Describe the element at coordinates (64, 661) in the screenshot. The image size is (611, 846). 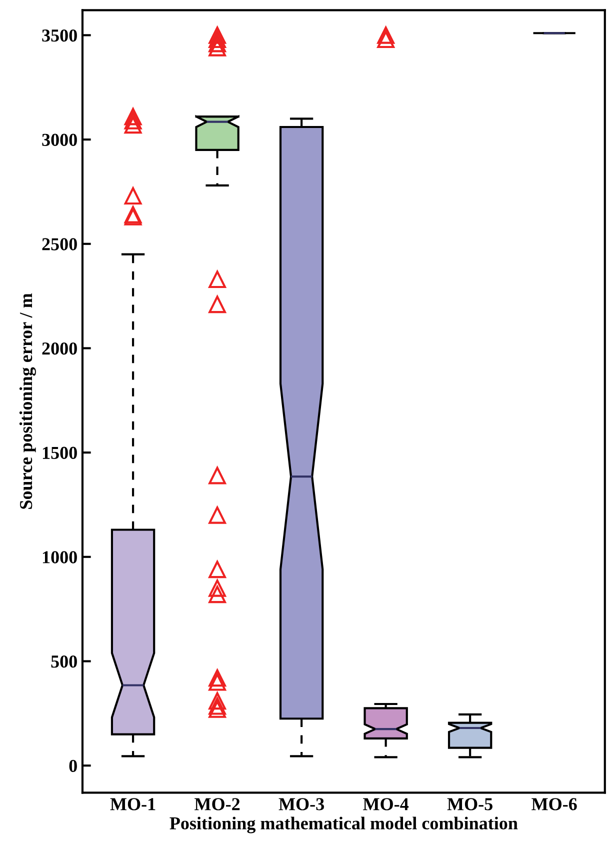
I see `y-tick-label: 500` at that location.